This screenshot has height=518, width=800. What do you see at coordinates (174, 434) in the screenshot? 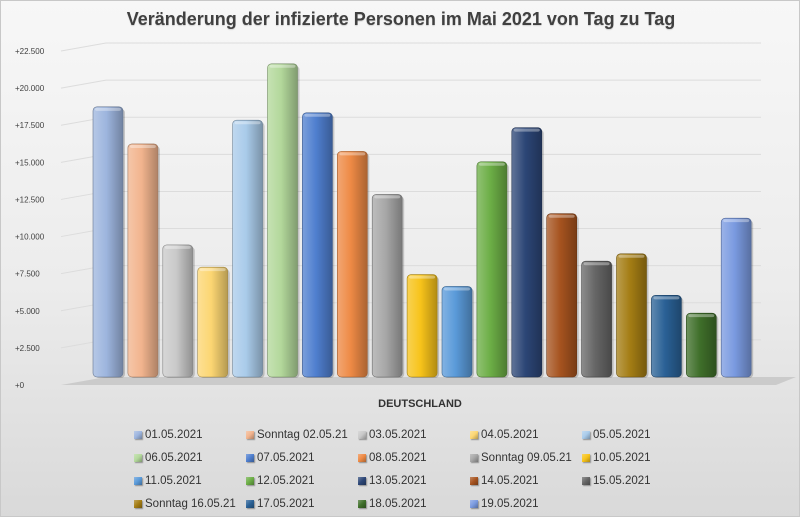
I see `legend-label: 01.05.2021` at bounding box center [174, 434].